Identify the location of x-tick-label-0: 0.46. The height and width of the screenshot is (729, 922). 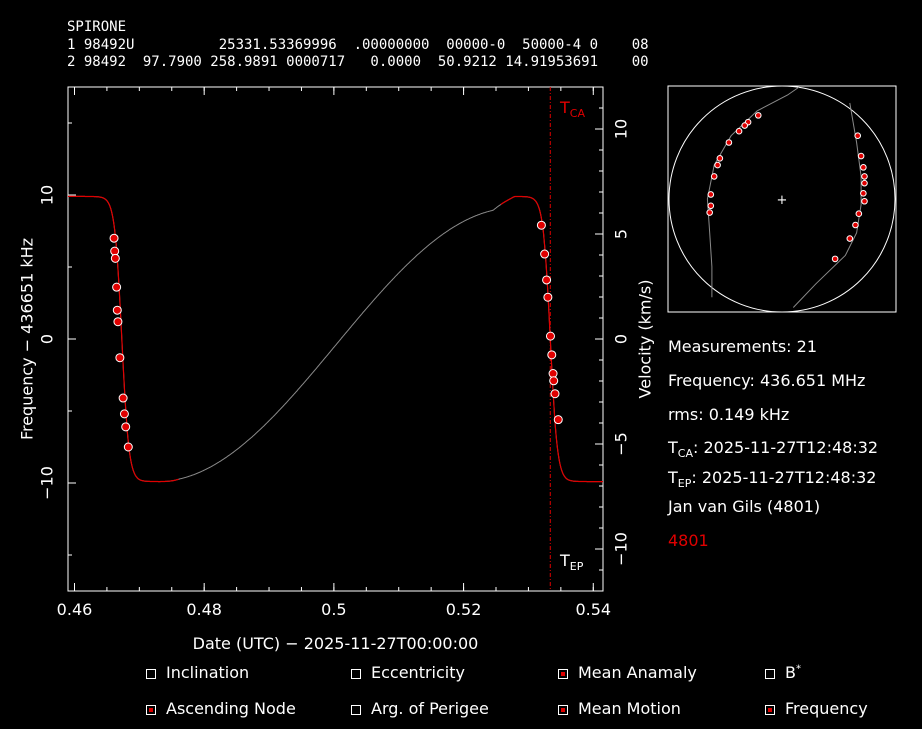
(75, 609).